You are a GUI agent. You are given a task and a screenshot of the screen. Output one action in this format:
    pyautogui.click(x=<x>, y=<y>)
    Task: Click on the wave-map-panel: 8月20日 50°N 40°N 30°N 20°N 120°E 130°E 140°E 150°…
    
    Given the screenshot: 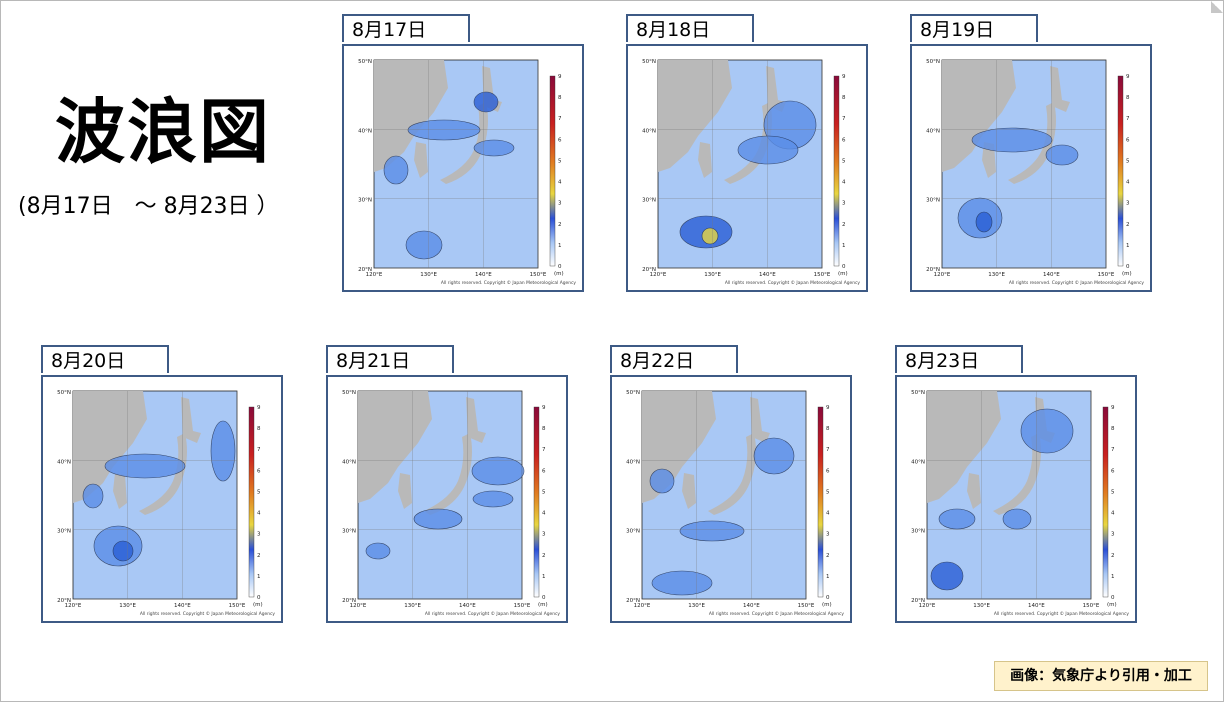 What is the action you would take?
    pyautogui.click(x=163, y=484)
    